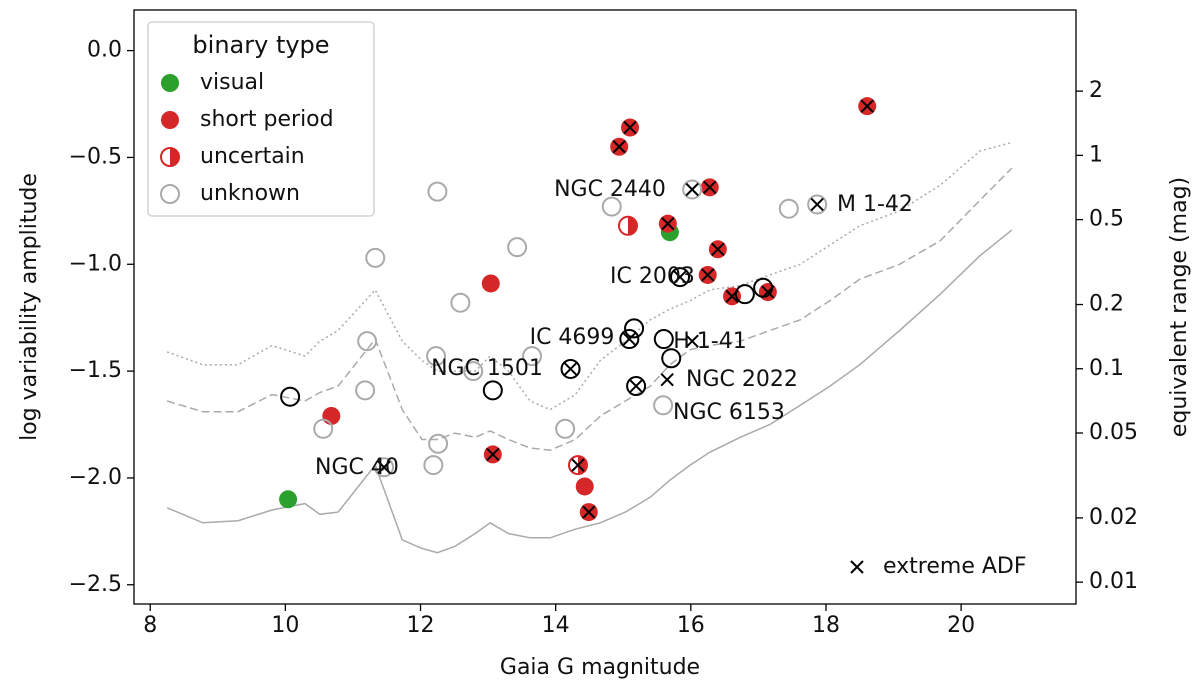  I want to click on point-annotation: NGC 1501, so click(487, 368).